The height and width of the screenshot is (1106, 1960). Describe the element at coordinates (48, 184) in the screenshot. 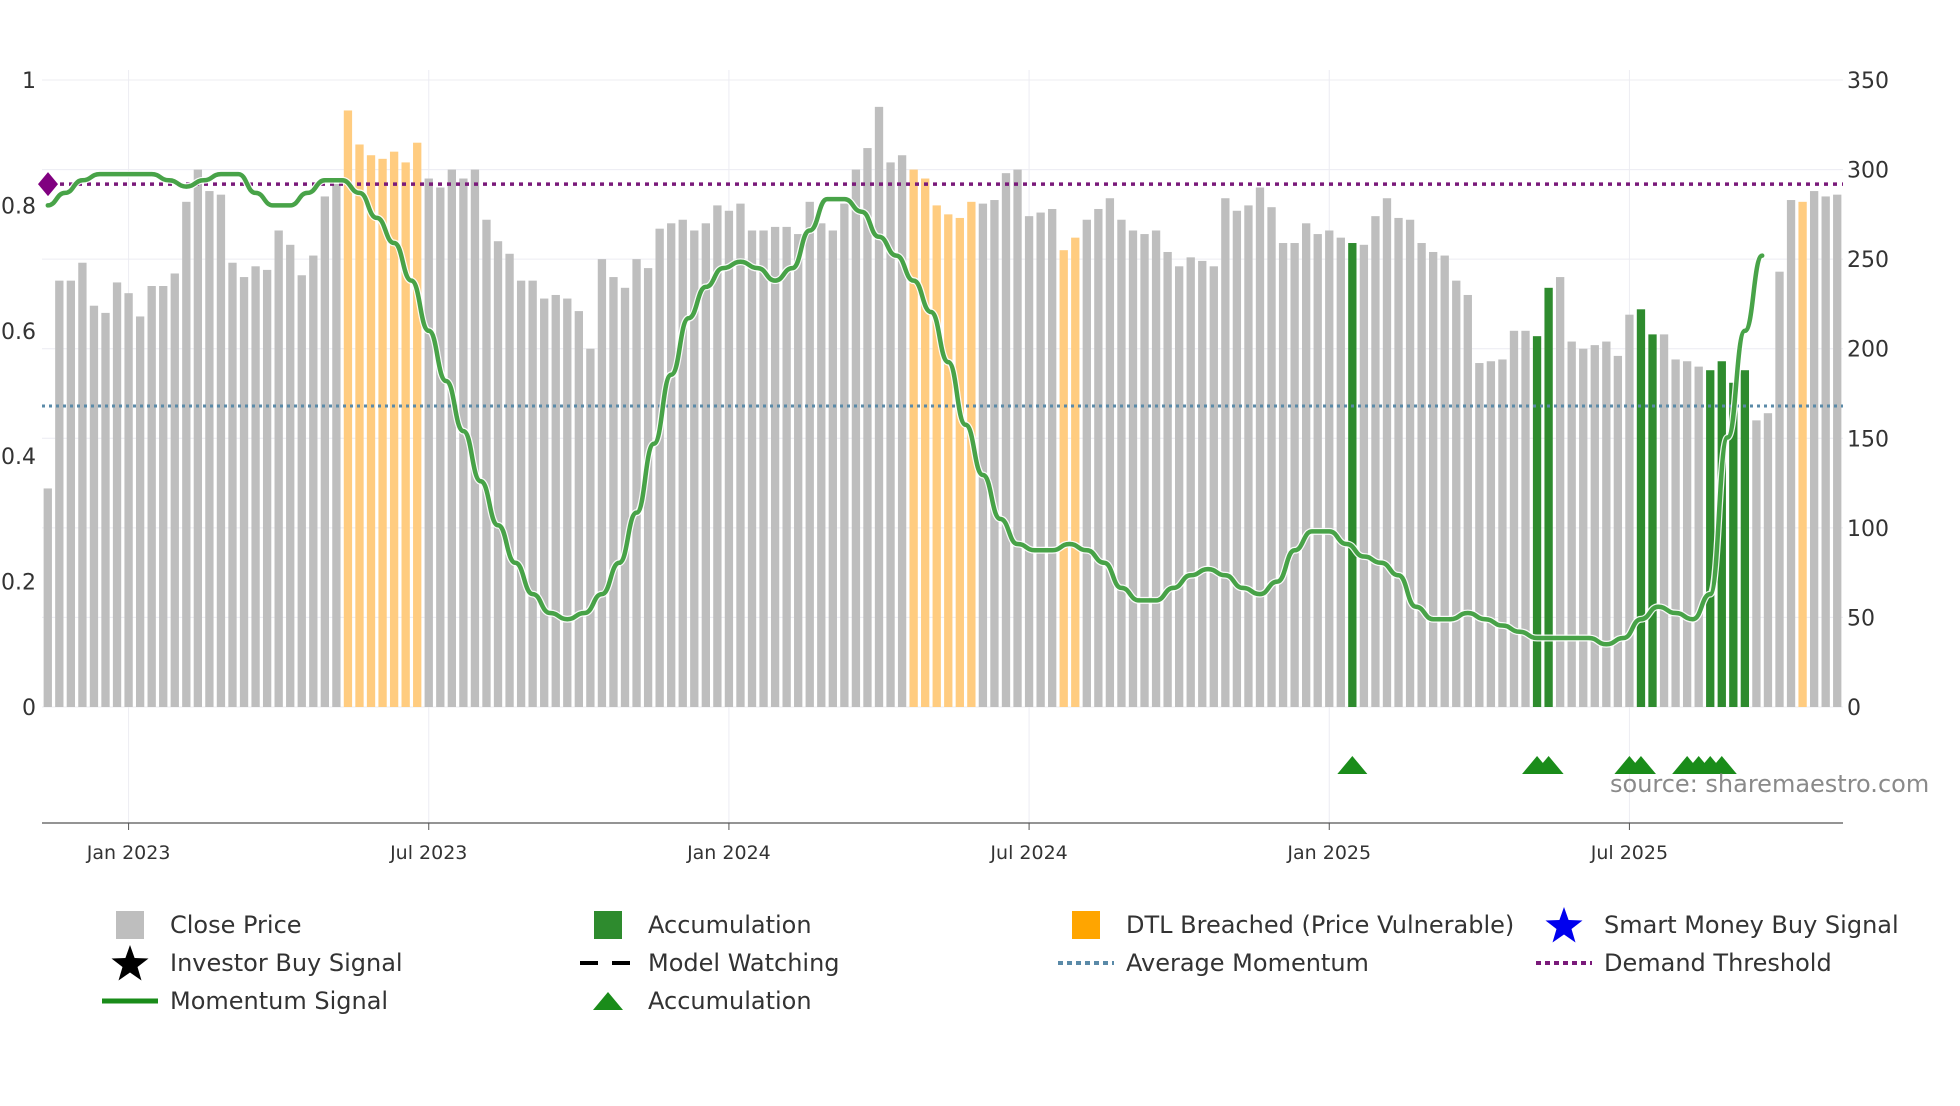

I see `demand-marker-icon` at that location.